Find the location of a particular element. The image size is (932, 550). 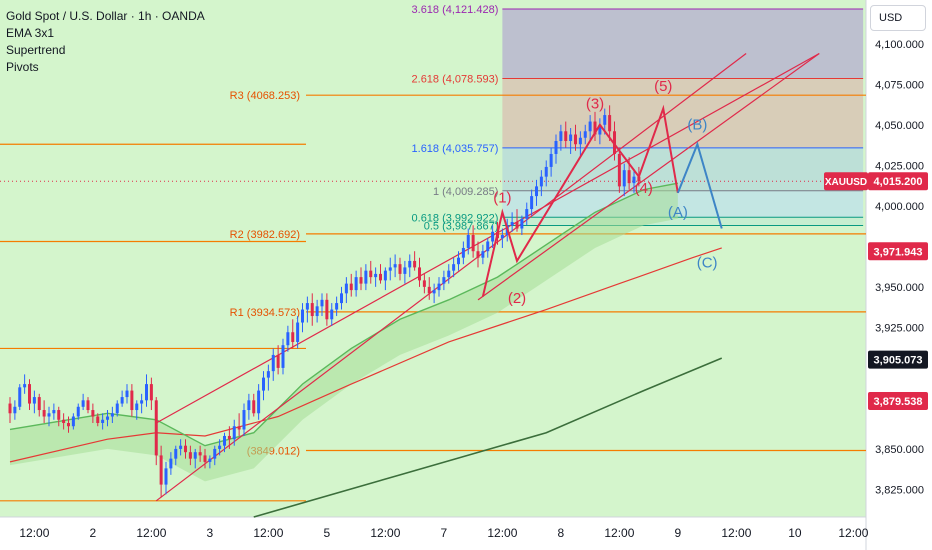

fib-level-label: 2.618 (4,078.593) is located at coordinates (455, 79).